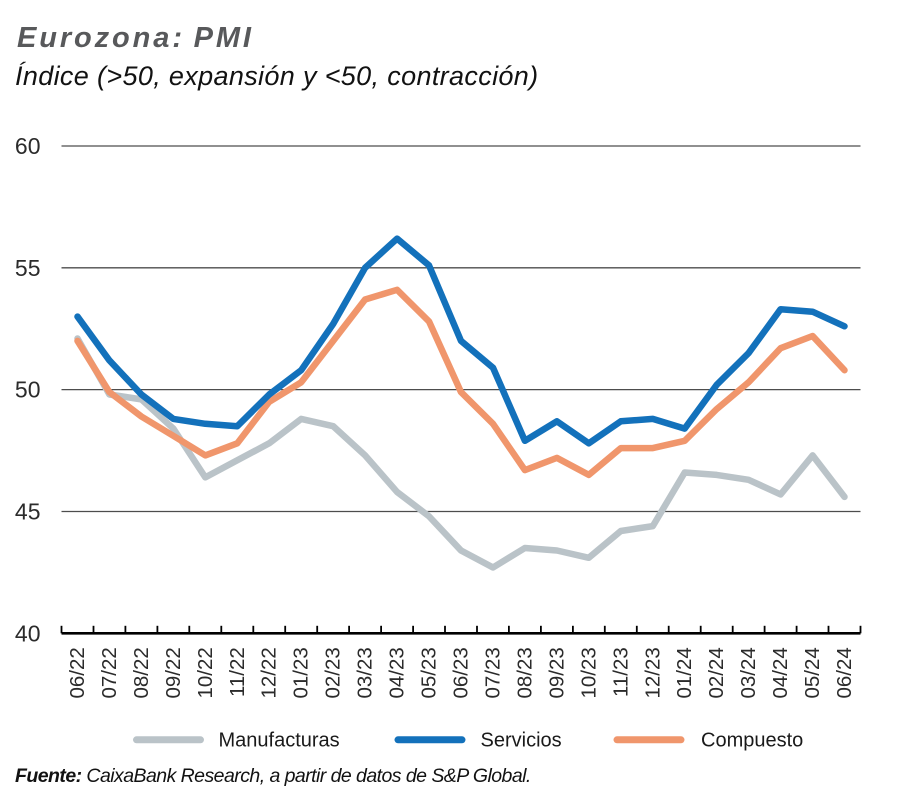 This screenshot has height=804, width=900. What do you see at coordinates (279, 740) in the screenshot?
I see `svg-text: Manufacturas` at bounding box center [279, 740].